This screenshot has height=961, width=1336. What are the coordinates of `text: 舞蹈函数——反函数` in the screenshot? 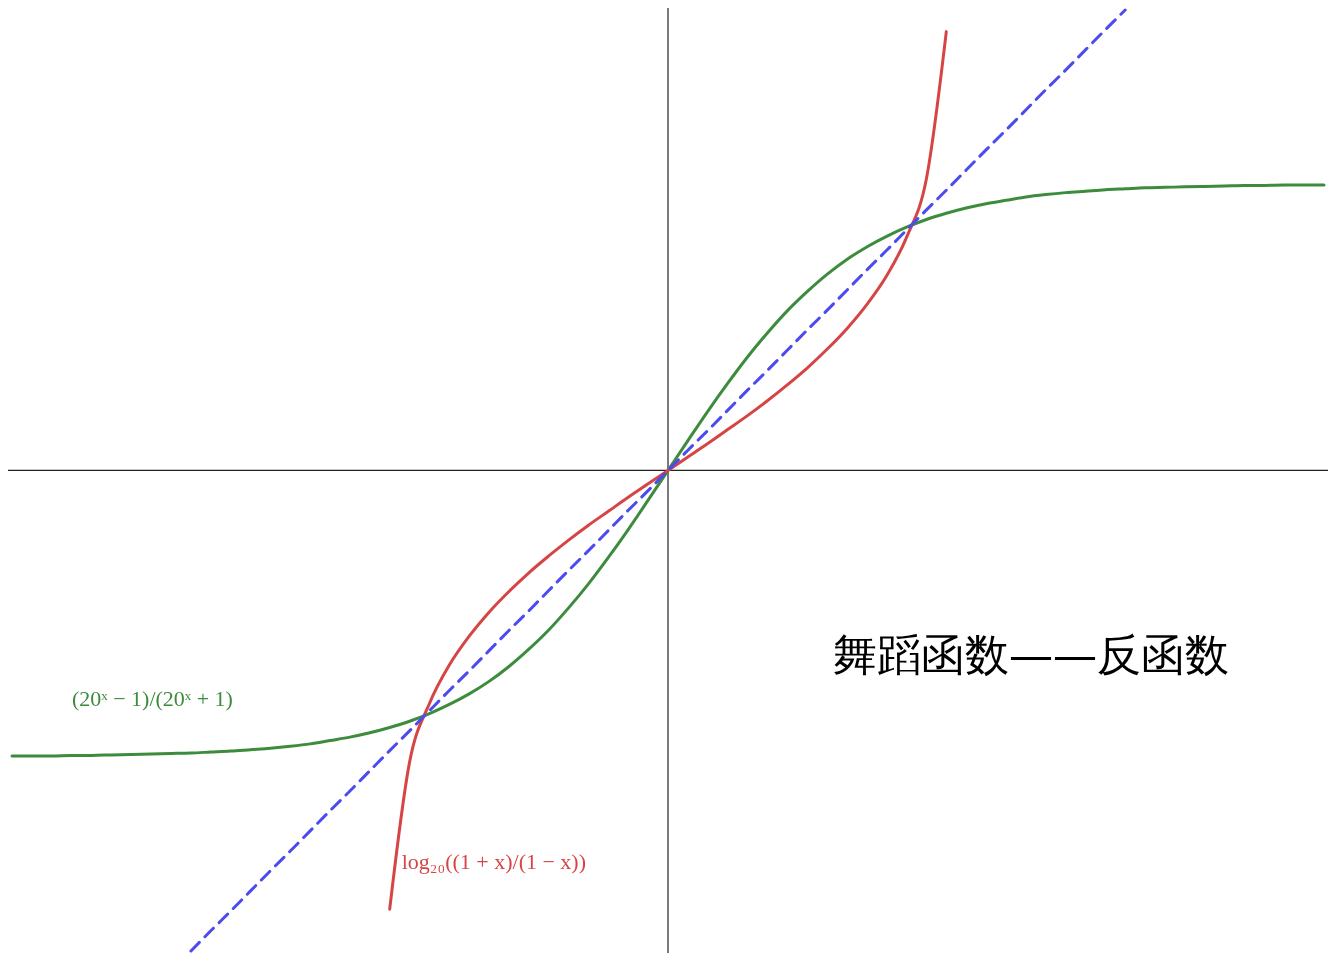 It's located at (1031, 654).